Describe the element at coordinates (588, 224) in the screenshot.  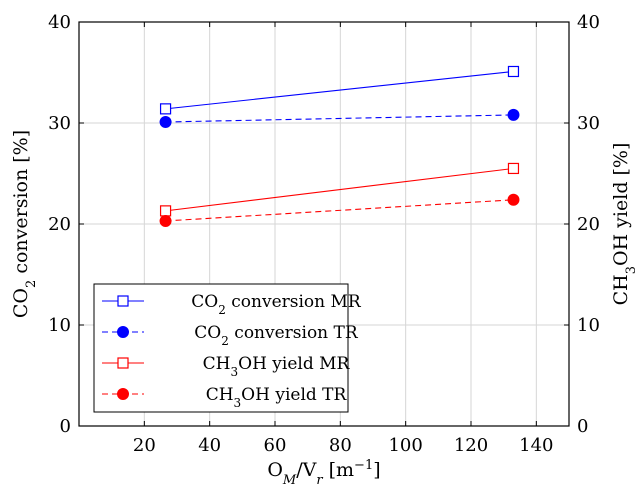
I see `y-right-tick-label: 20` at that location.